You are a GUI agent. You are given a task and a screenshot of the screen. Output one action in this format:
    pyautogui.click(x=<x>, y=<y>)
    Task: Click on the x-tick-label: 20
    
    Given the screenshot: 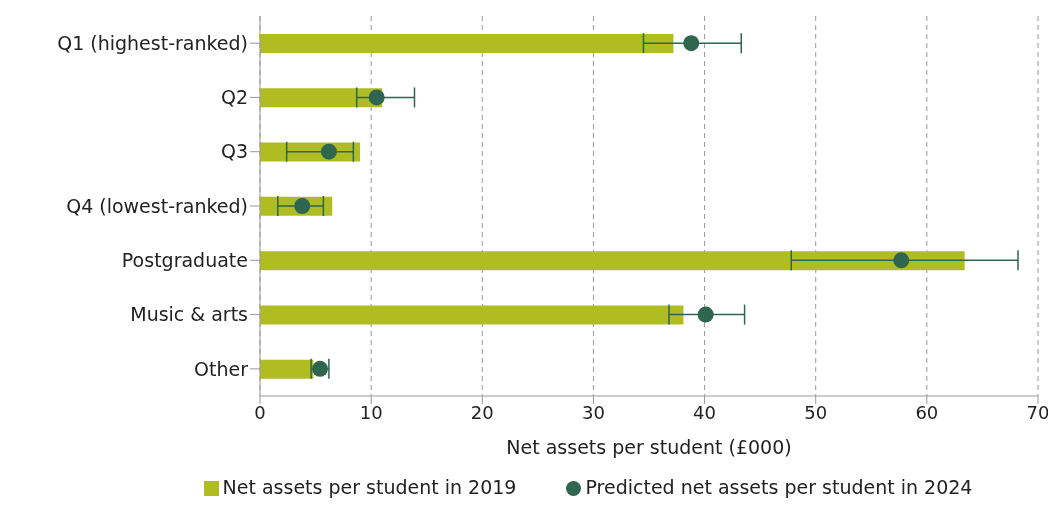 What is the action you would take?
    pyautogui.click(x=482, y=412)
    